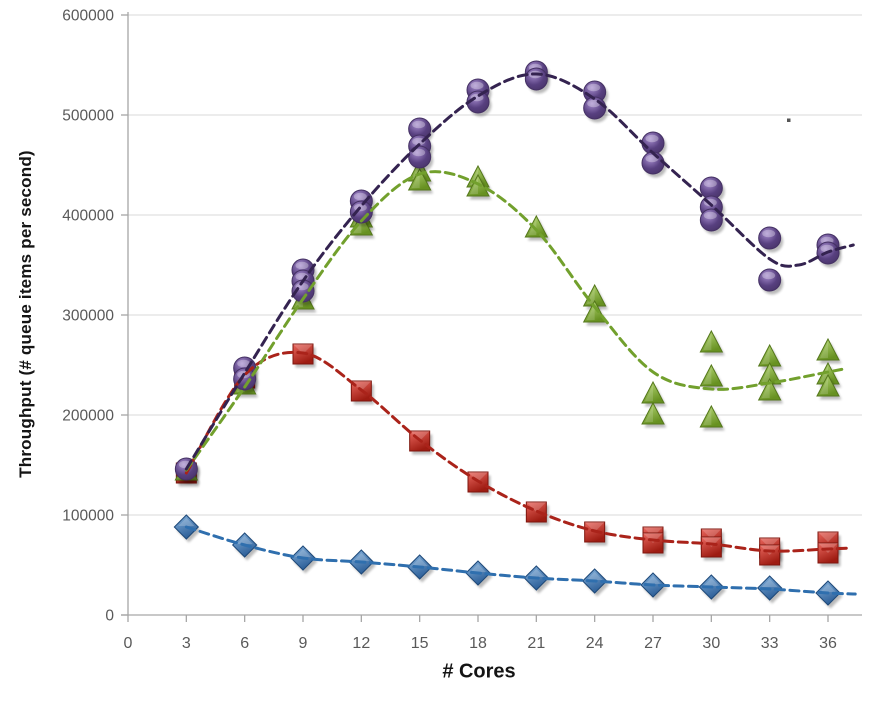 This screenshot has width=887, height=701. I want to click on x-tick-label: 15, so click(420, 643).